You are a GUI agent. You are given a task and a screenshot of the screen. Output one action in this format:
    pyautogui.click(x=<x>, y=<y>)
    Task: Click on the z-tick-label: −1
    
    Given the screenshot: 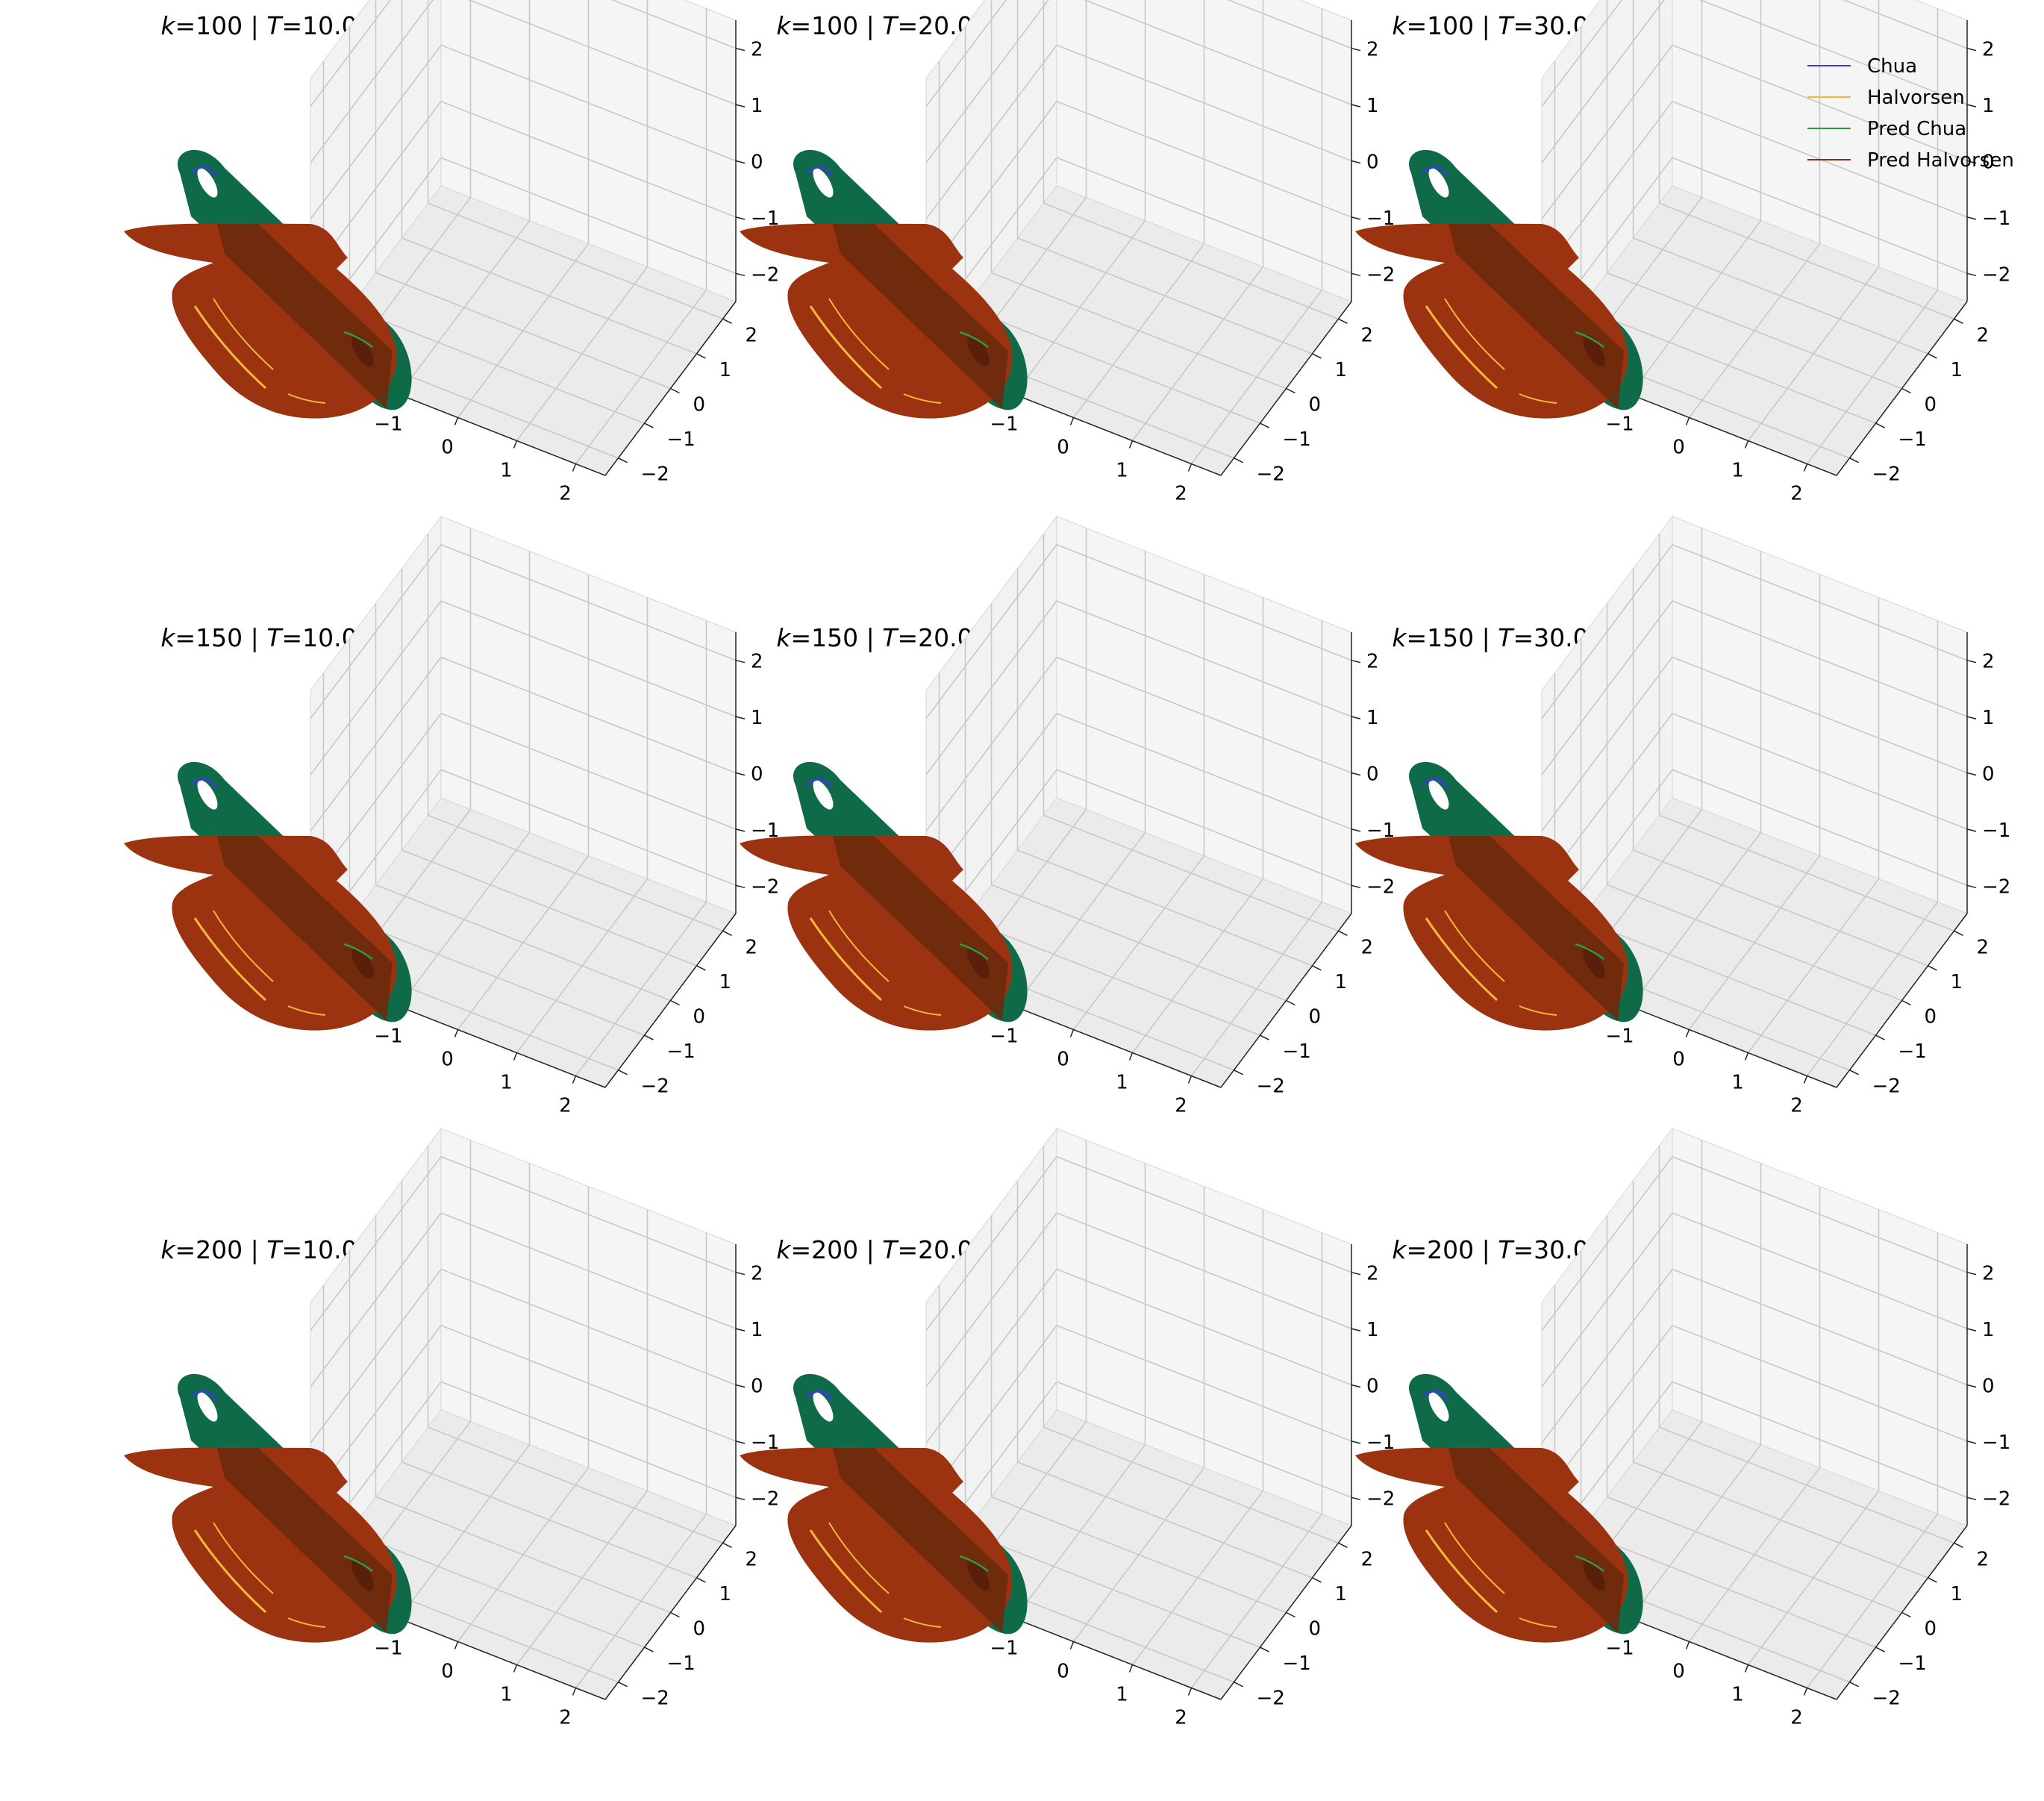 What is the action you would take?
    pyautogui.click(x=1996, y=831)
    